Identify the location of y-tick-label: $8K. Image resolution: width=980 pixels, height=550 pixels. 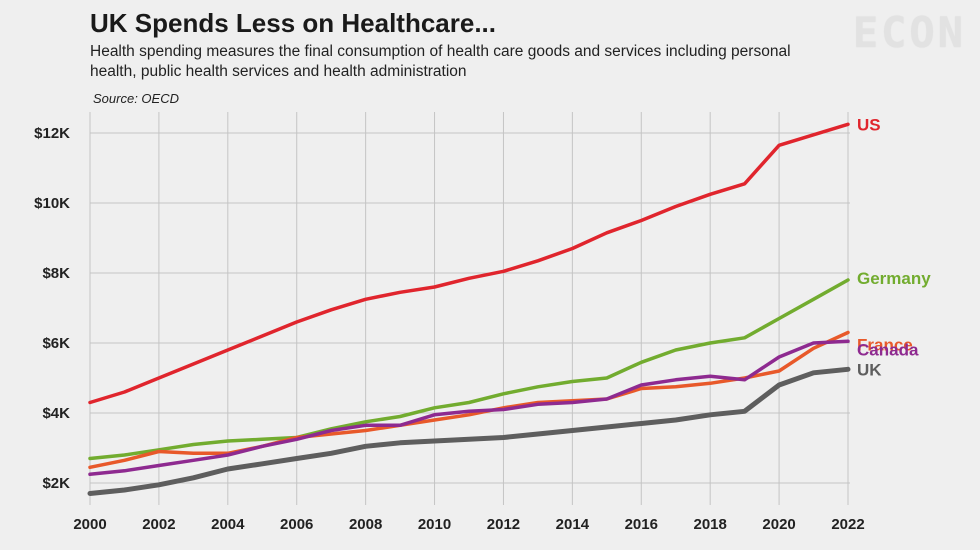
(56, 273).